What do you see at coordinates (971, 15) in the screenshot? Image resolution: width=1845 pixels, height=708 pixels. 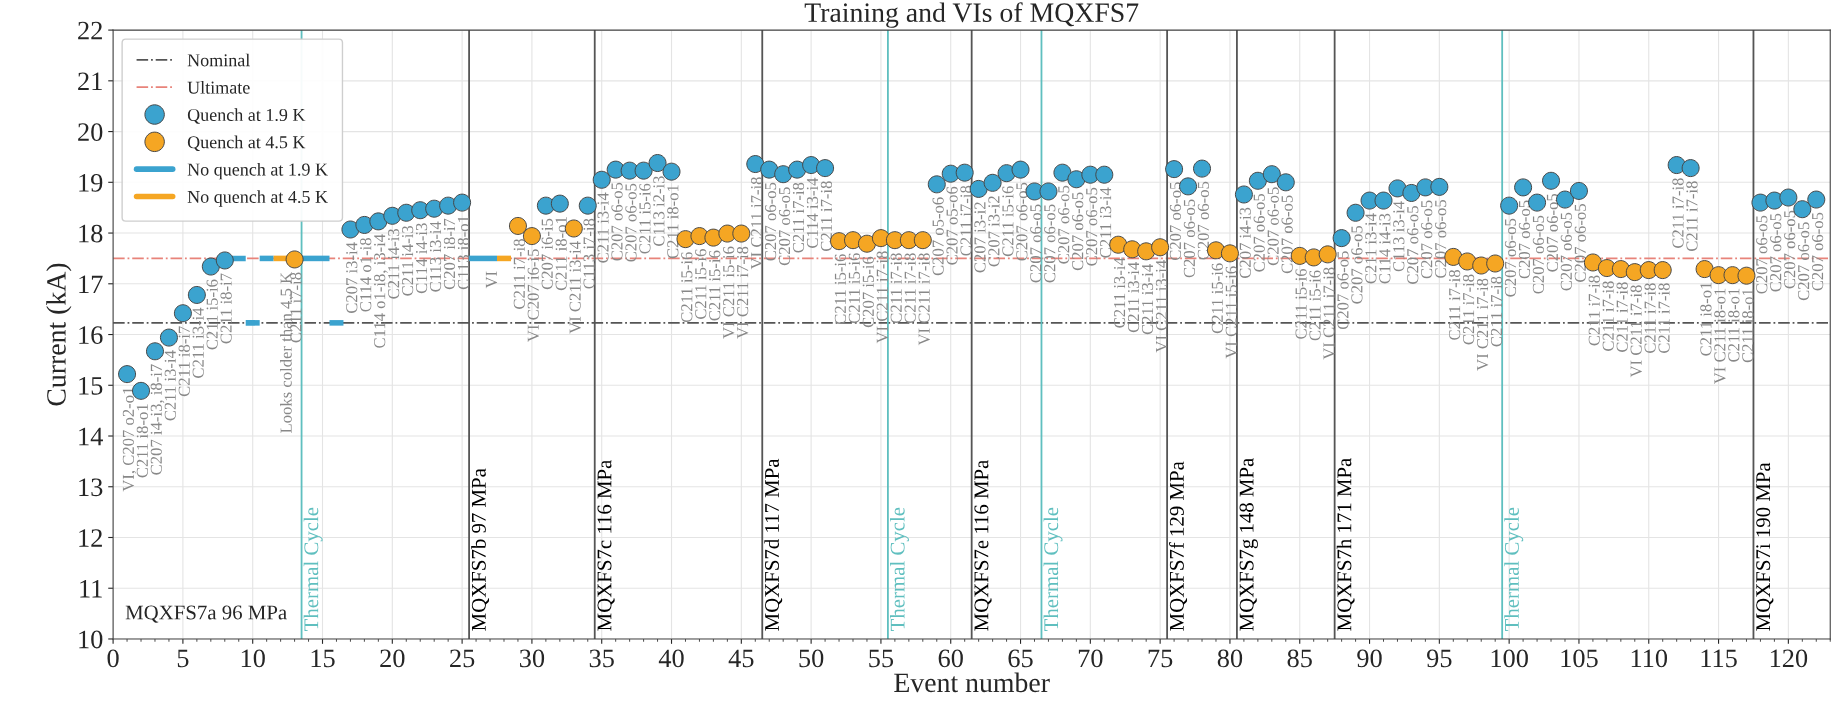 I see `chart-title: Training and VIs of MQXFS7` at bounding box center [971, 15].